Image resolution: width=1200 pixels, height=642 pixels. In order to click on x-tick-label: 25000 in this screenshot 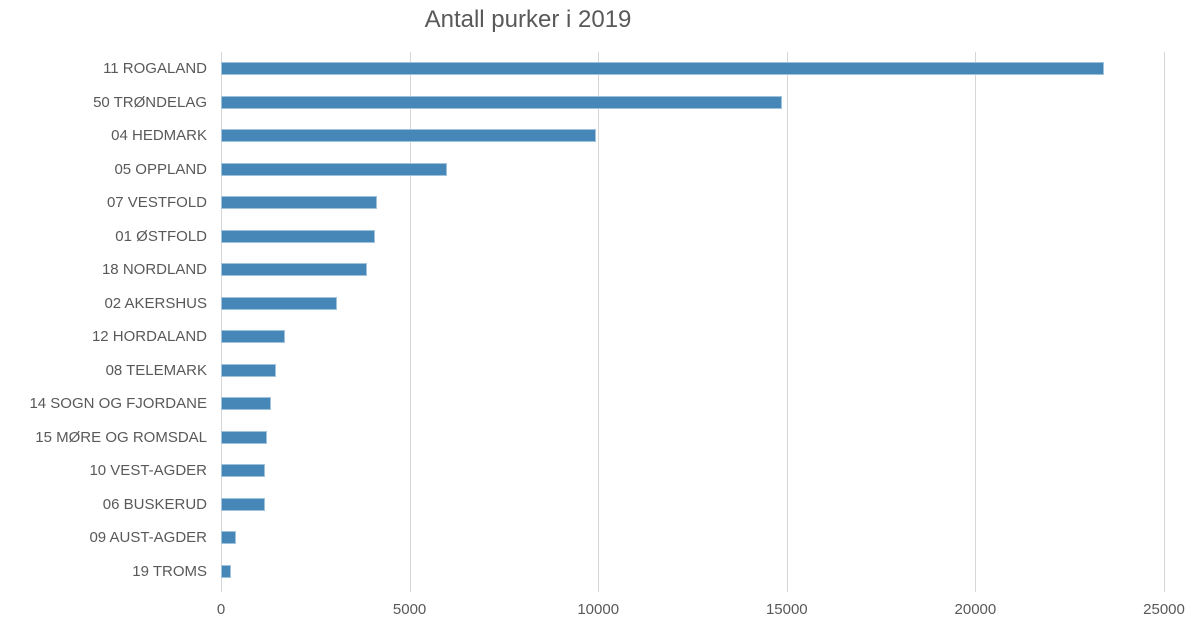, I will do `click(1164, 609)`.